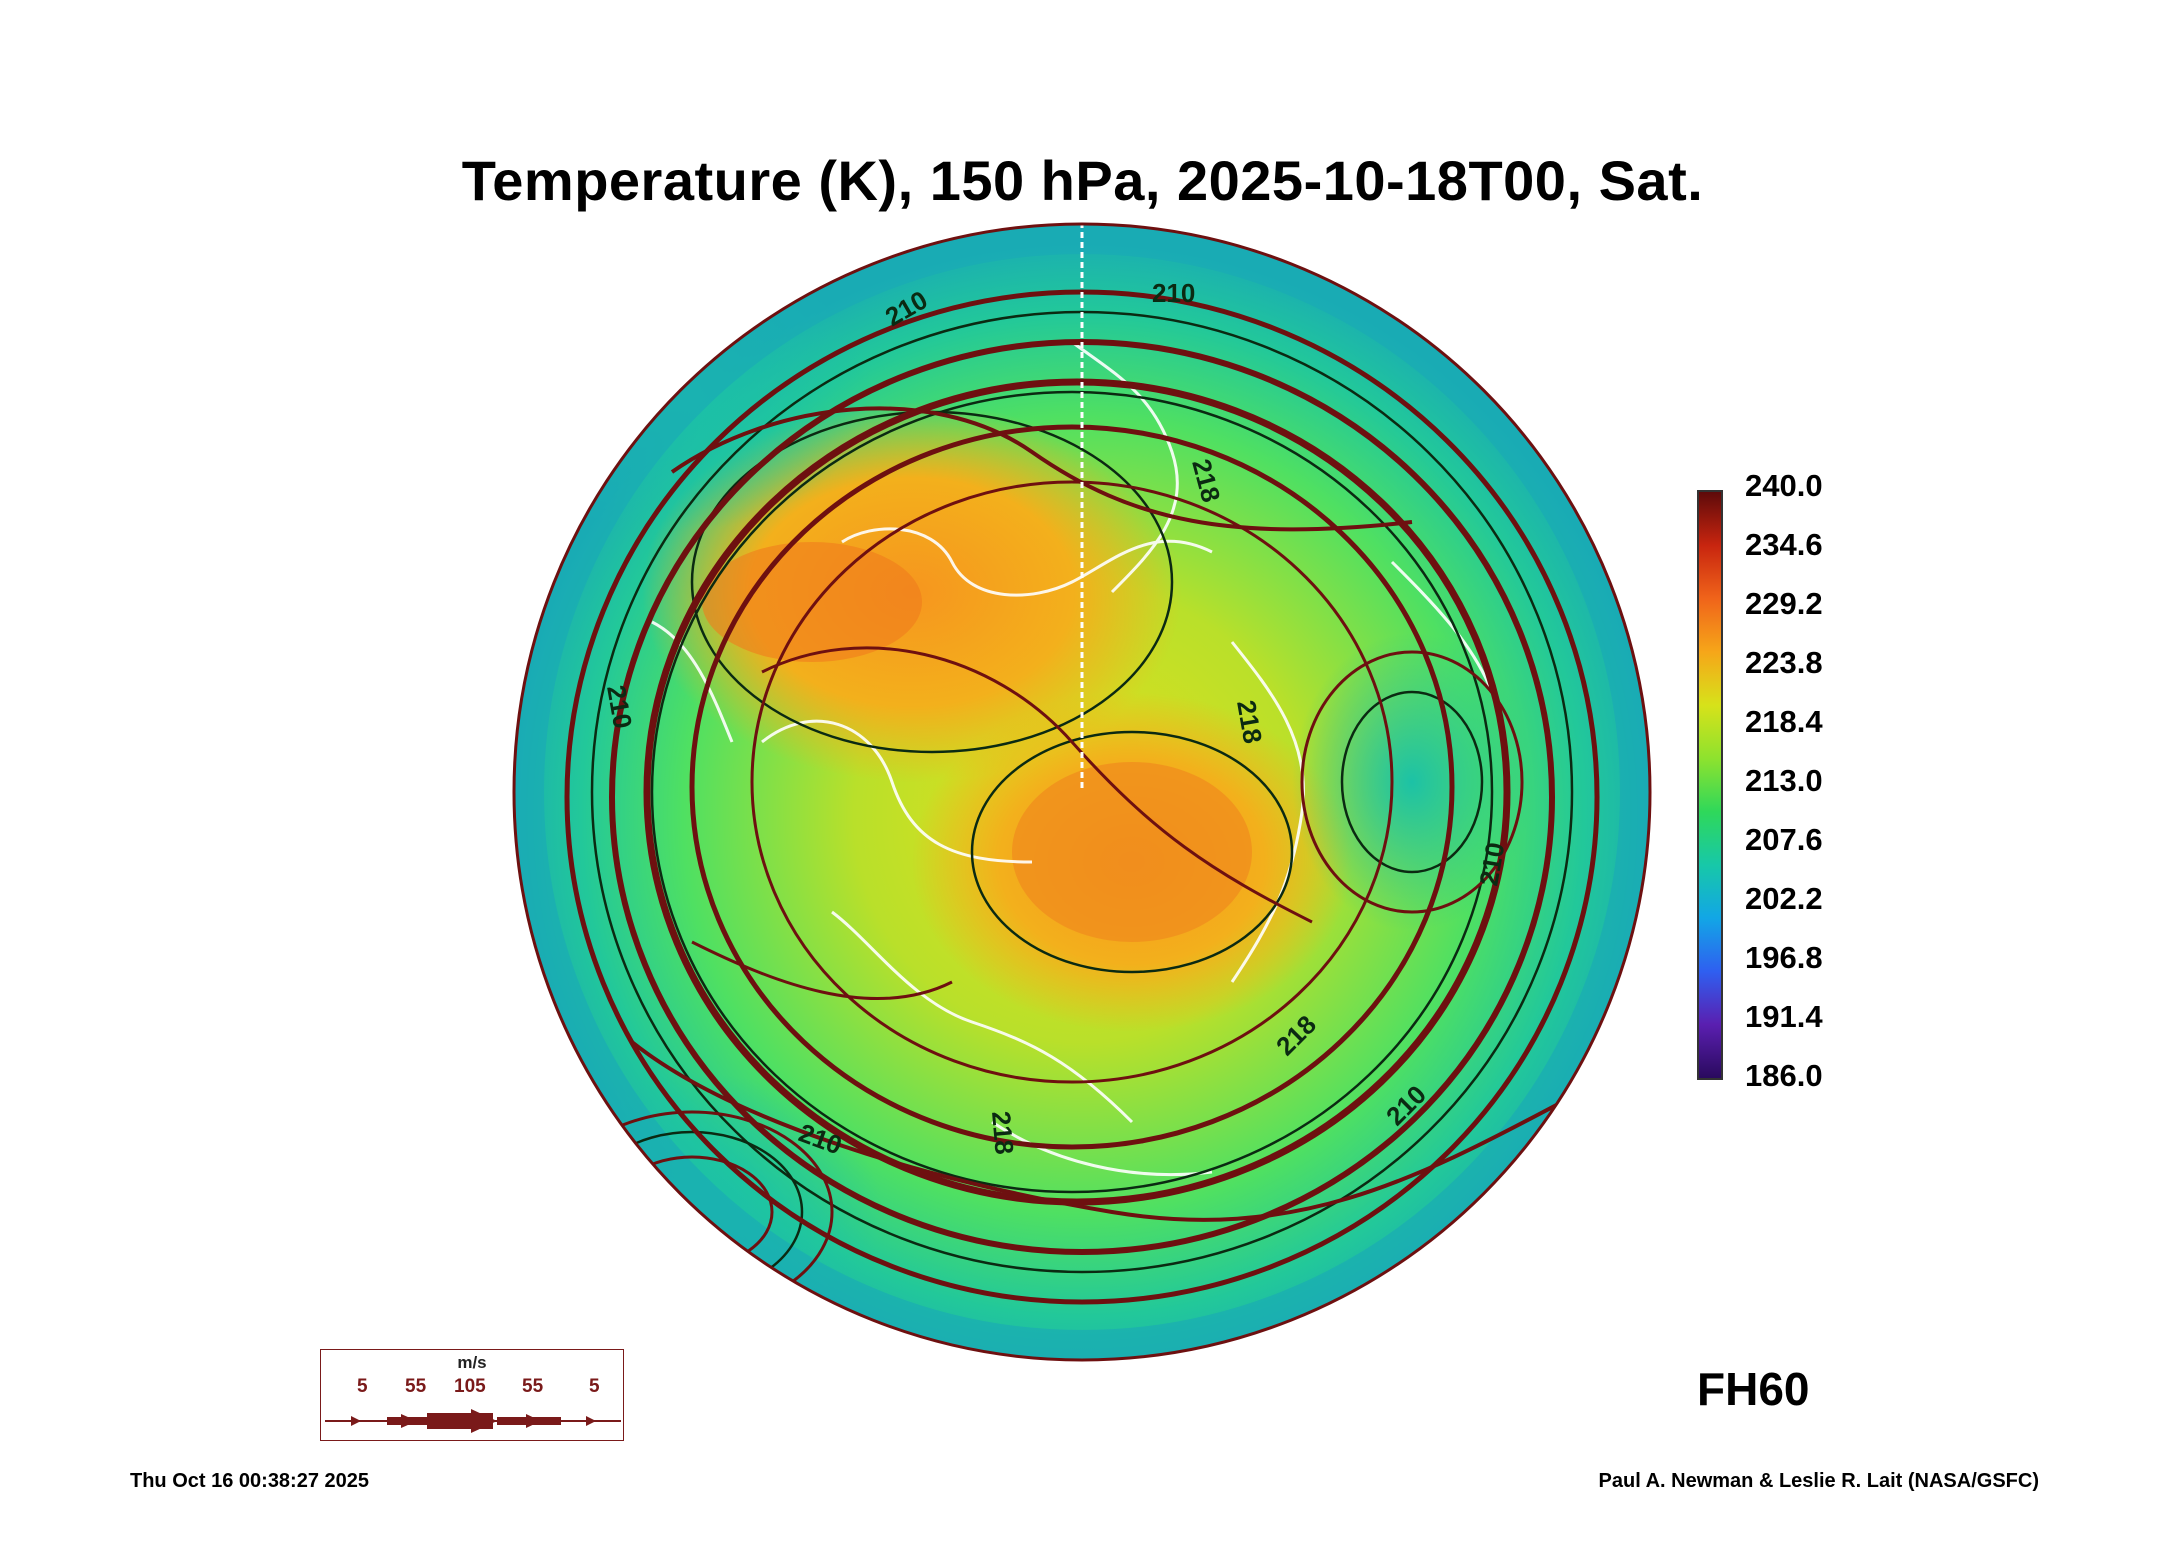 The width and height of the screenshot is (2165, 1561). Describe the element at coordinates (473, 1421) in the screenshot. I see `wind-scale-arrow` at that location.